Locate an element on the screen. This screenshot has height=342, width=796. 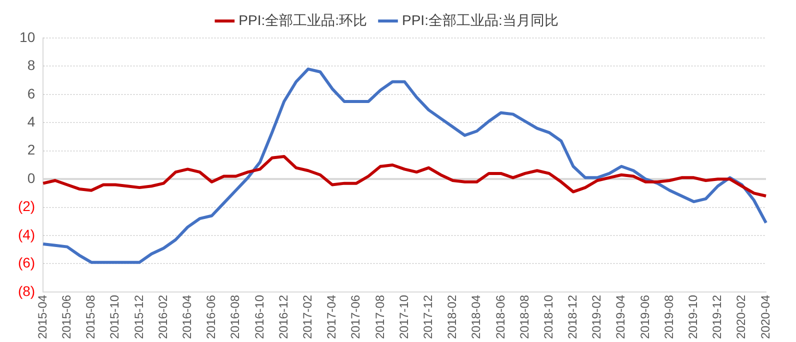
x-tick-label: 2016-12 is located at coordinates (283, 317).